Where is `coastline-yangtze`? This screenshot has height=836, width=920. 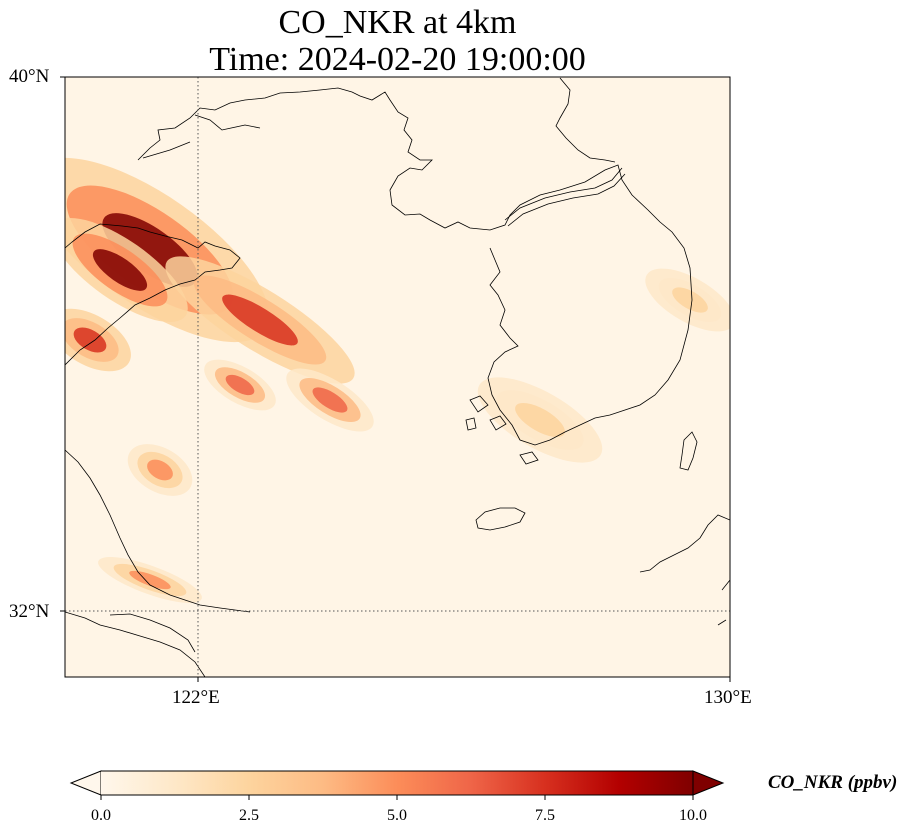 coastline-yangtze is located at coordinates (135, 644).